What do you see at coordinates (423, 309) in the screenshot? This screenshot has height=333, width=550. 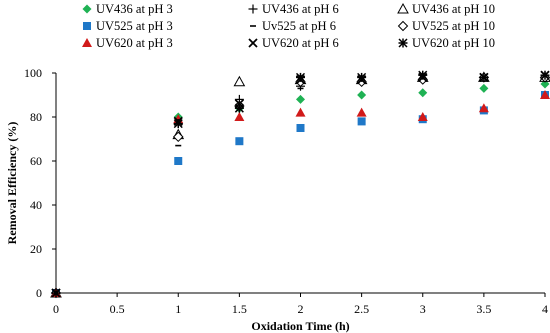 I see `x-tick-label: 3` at bounding box center [423, 309].